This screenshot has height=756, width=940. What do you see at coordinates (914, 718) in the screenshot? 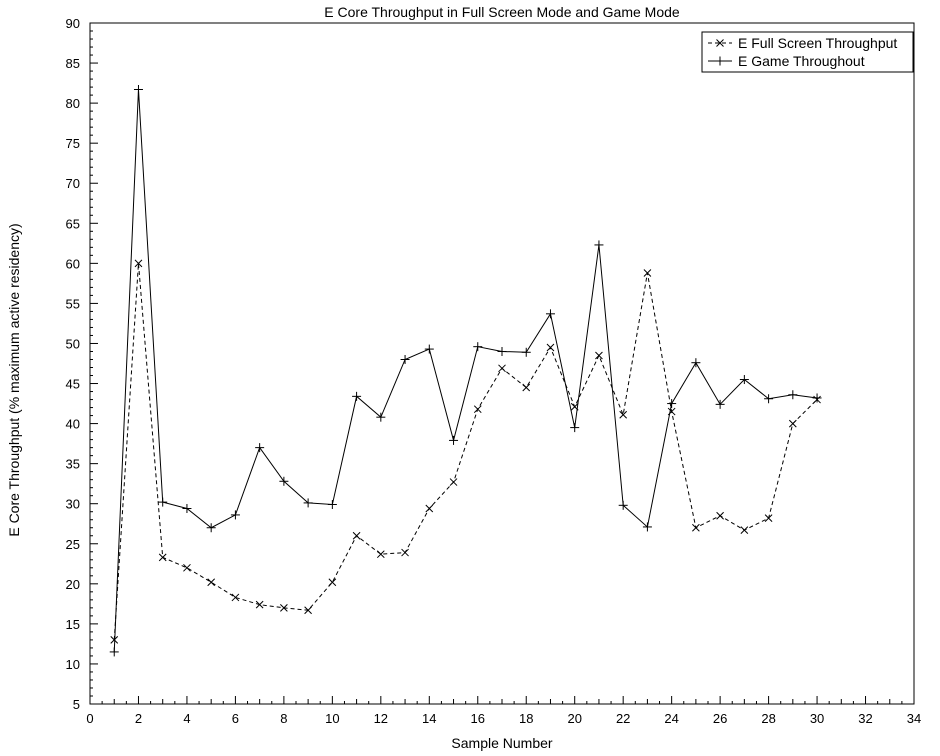
I see `x-tick-label: 34` at bounding box center [914, 718].